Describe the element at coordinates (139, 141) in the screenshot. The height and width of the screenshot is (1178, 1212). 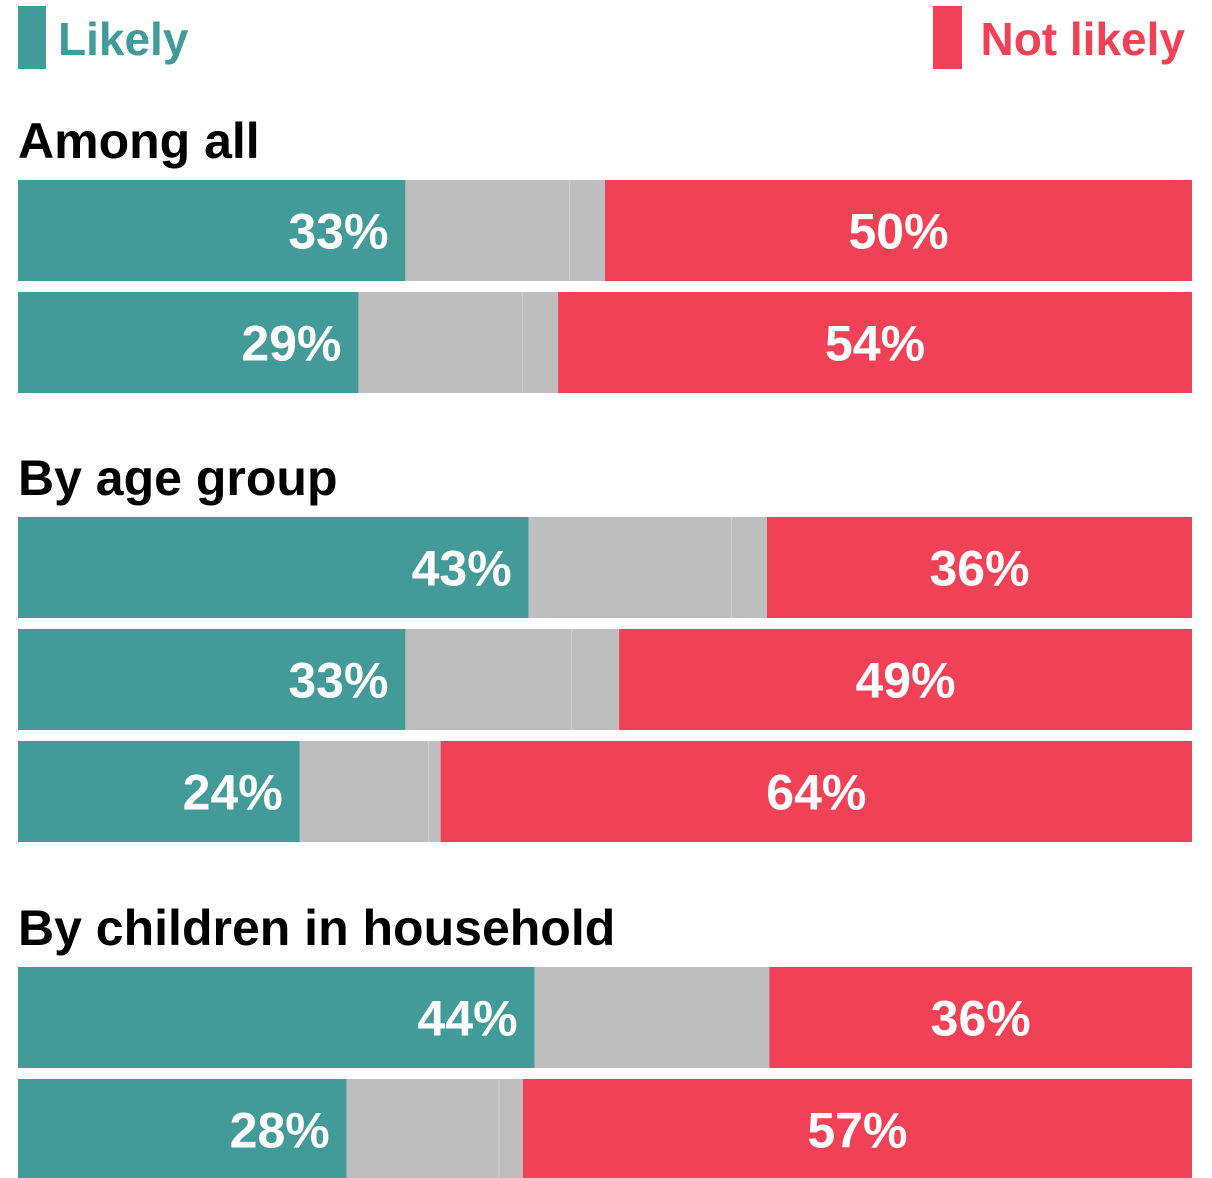
I see `group-heading: Among all` at that location.